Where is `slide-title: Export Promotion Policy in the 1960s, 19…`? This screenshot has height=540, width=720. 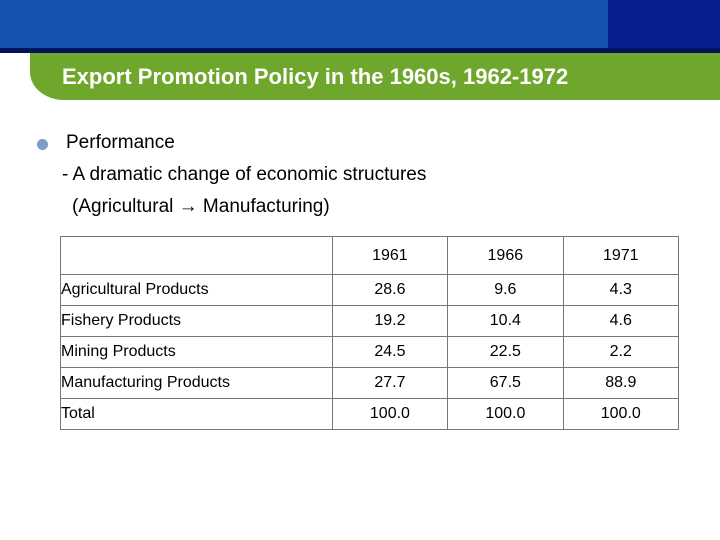
slide-title: Export Promotion Policy in the 1960s, 19… is located at coordinates (315, 76).